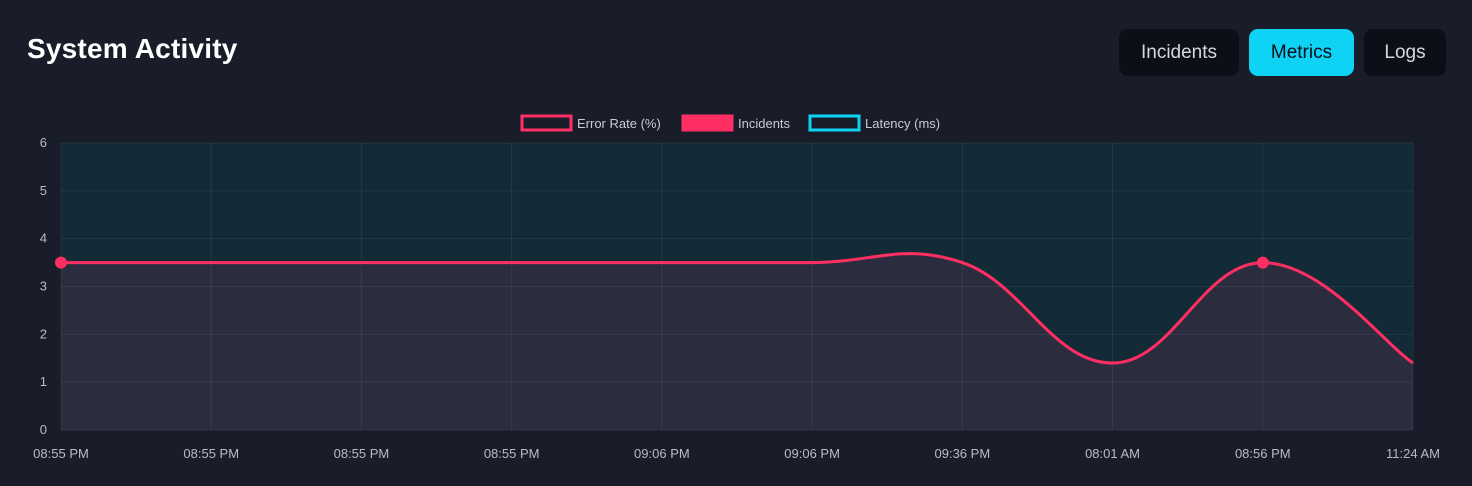 Image resolution: width=1472 pixels, height=486 pixels. What do you see at coordinates (619, 123) in the screenshot?
I see `legend-error-rate-label: Error Rate (%)` at bounding box center [619, 123].